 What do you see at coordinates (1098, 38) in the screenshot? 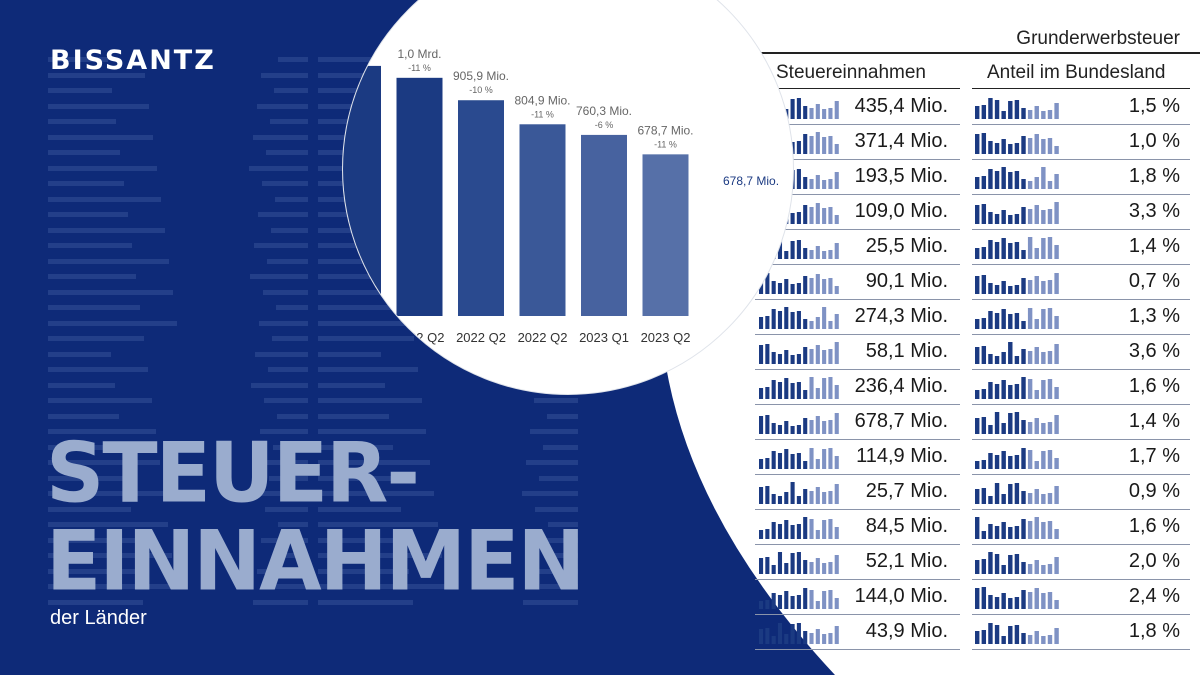
I see `table-title: Grunderwerbsteuer` at bounding box center [1098, 38].